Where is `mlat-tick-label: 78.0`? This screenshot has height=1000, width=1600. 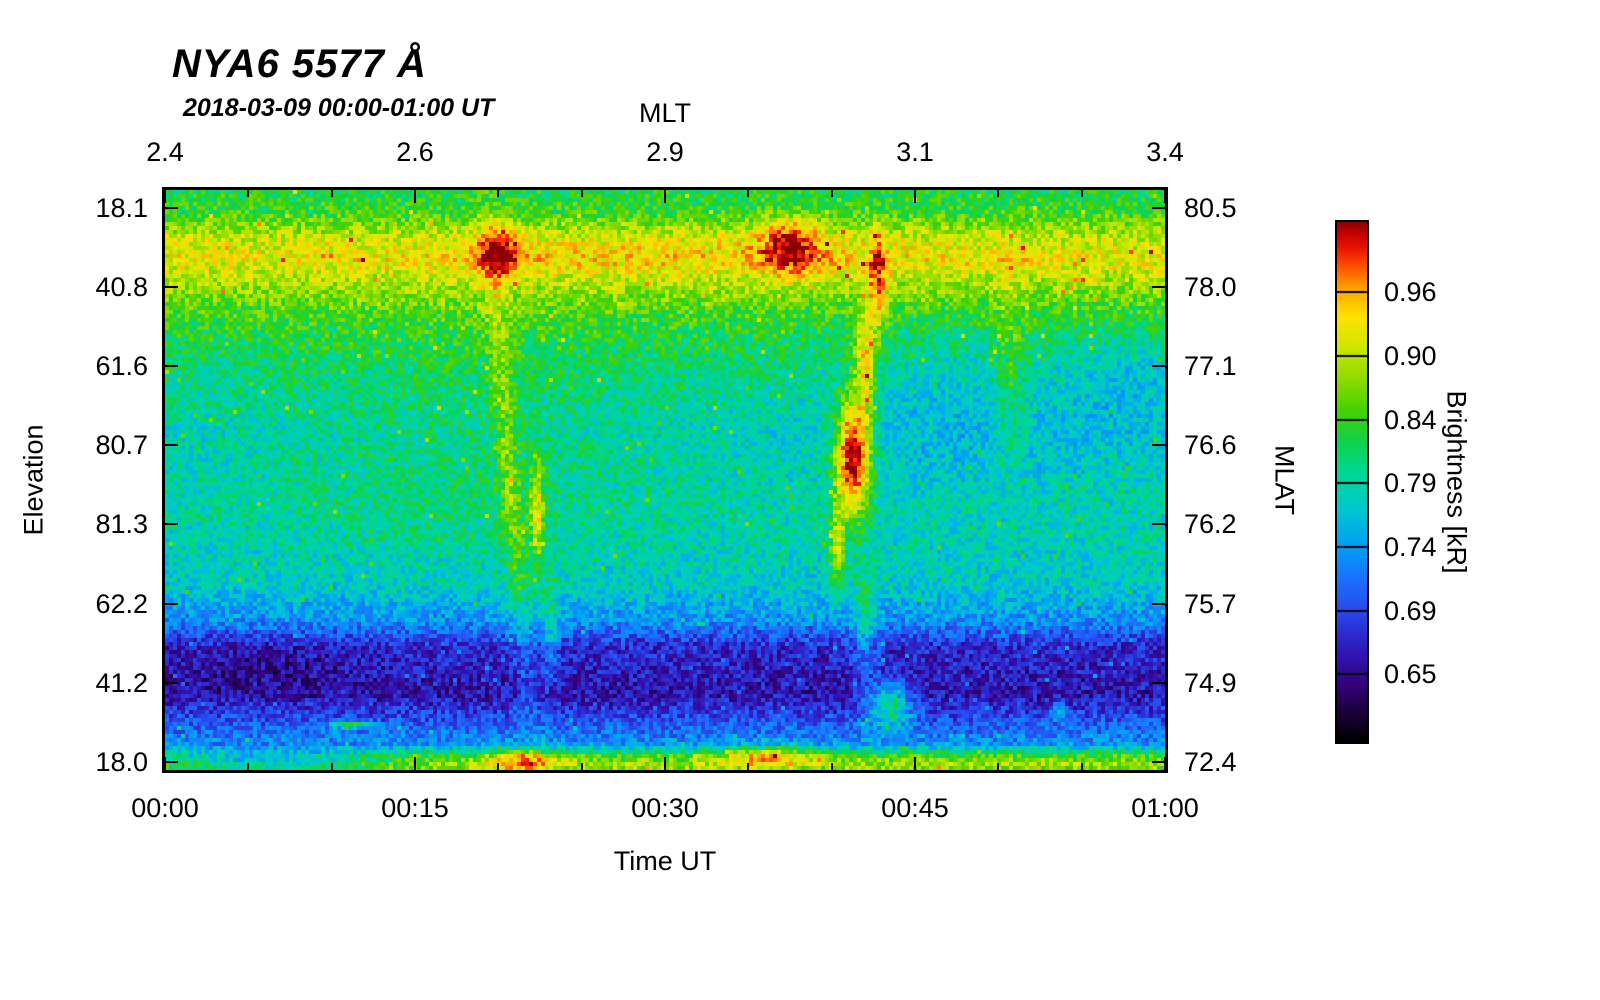 mlat-tick-label: 78.0 is located at coordinates (1210, 287).